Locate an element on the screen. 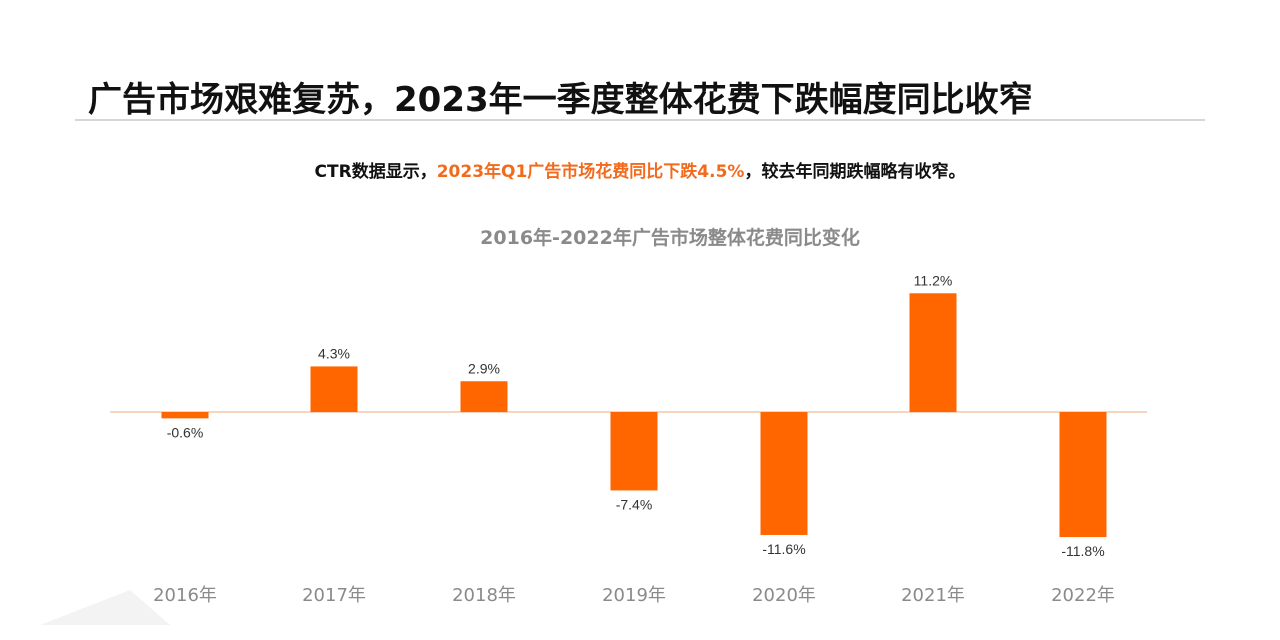 The image size is (1280, 640). subtitle-prefix: CTR数据显示， is located at coordinates (375, 172).